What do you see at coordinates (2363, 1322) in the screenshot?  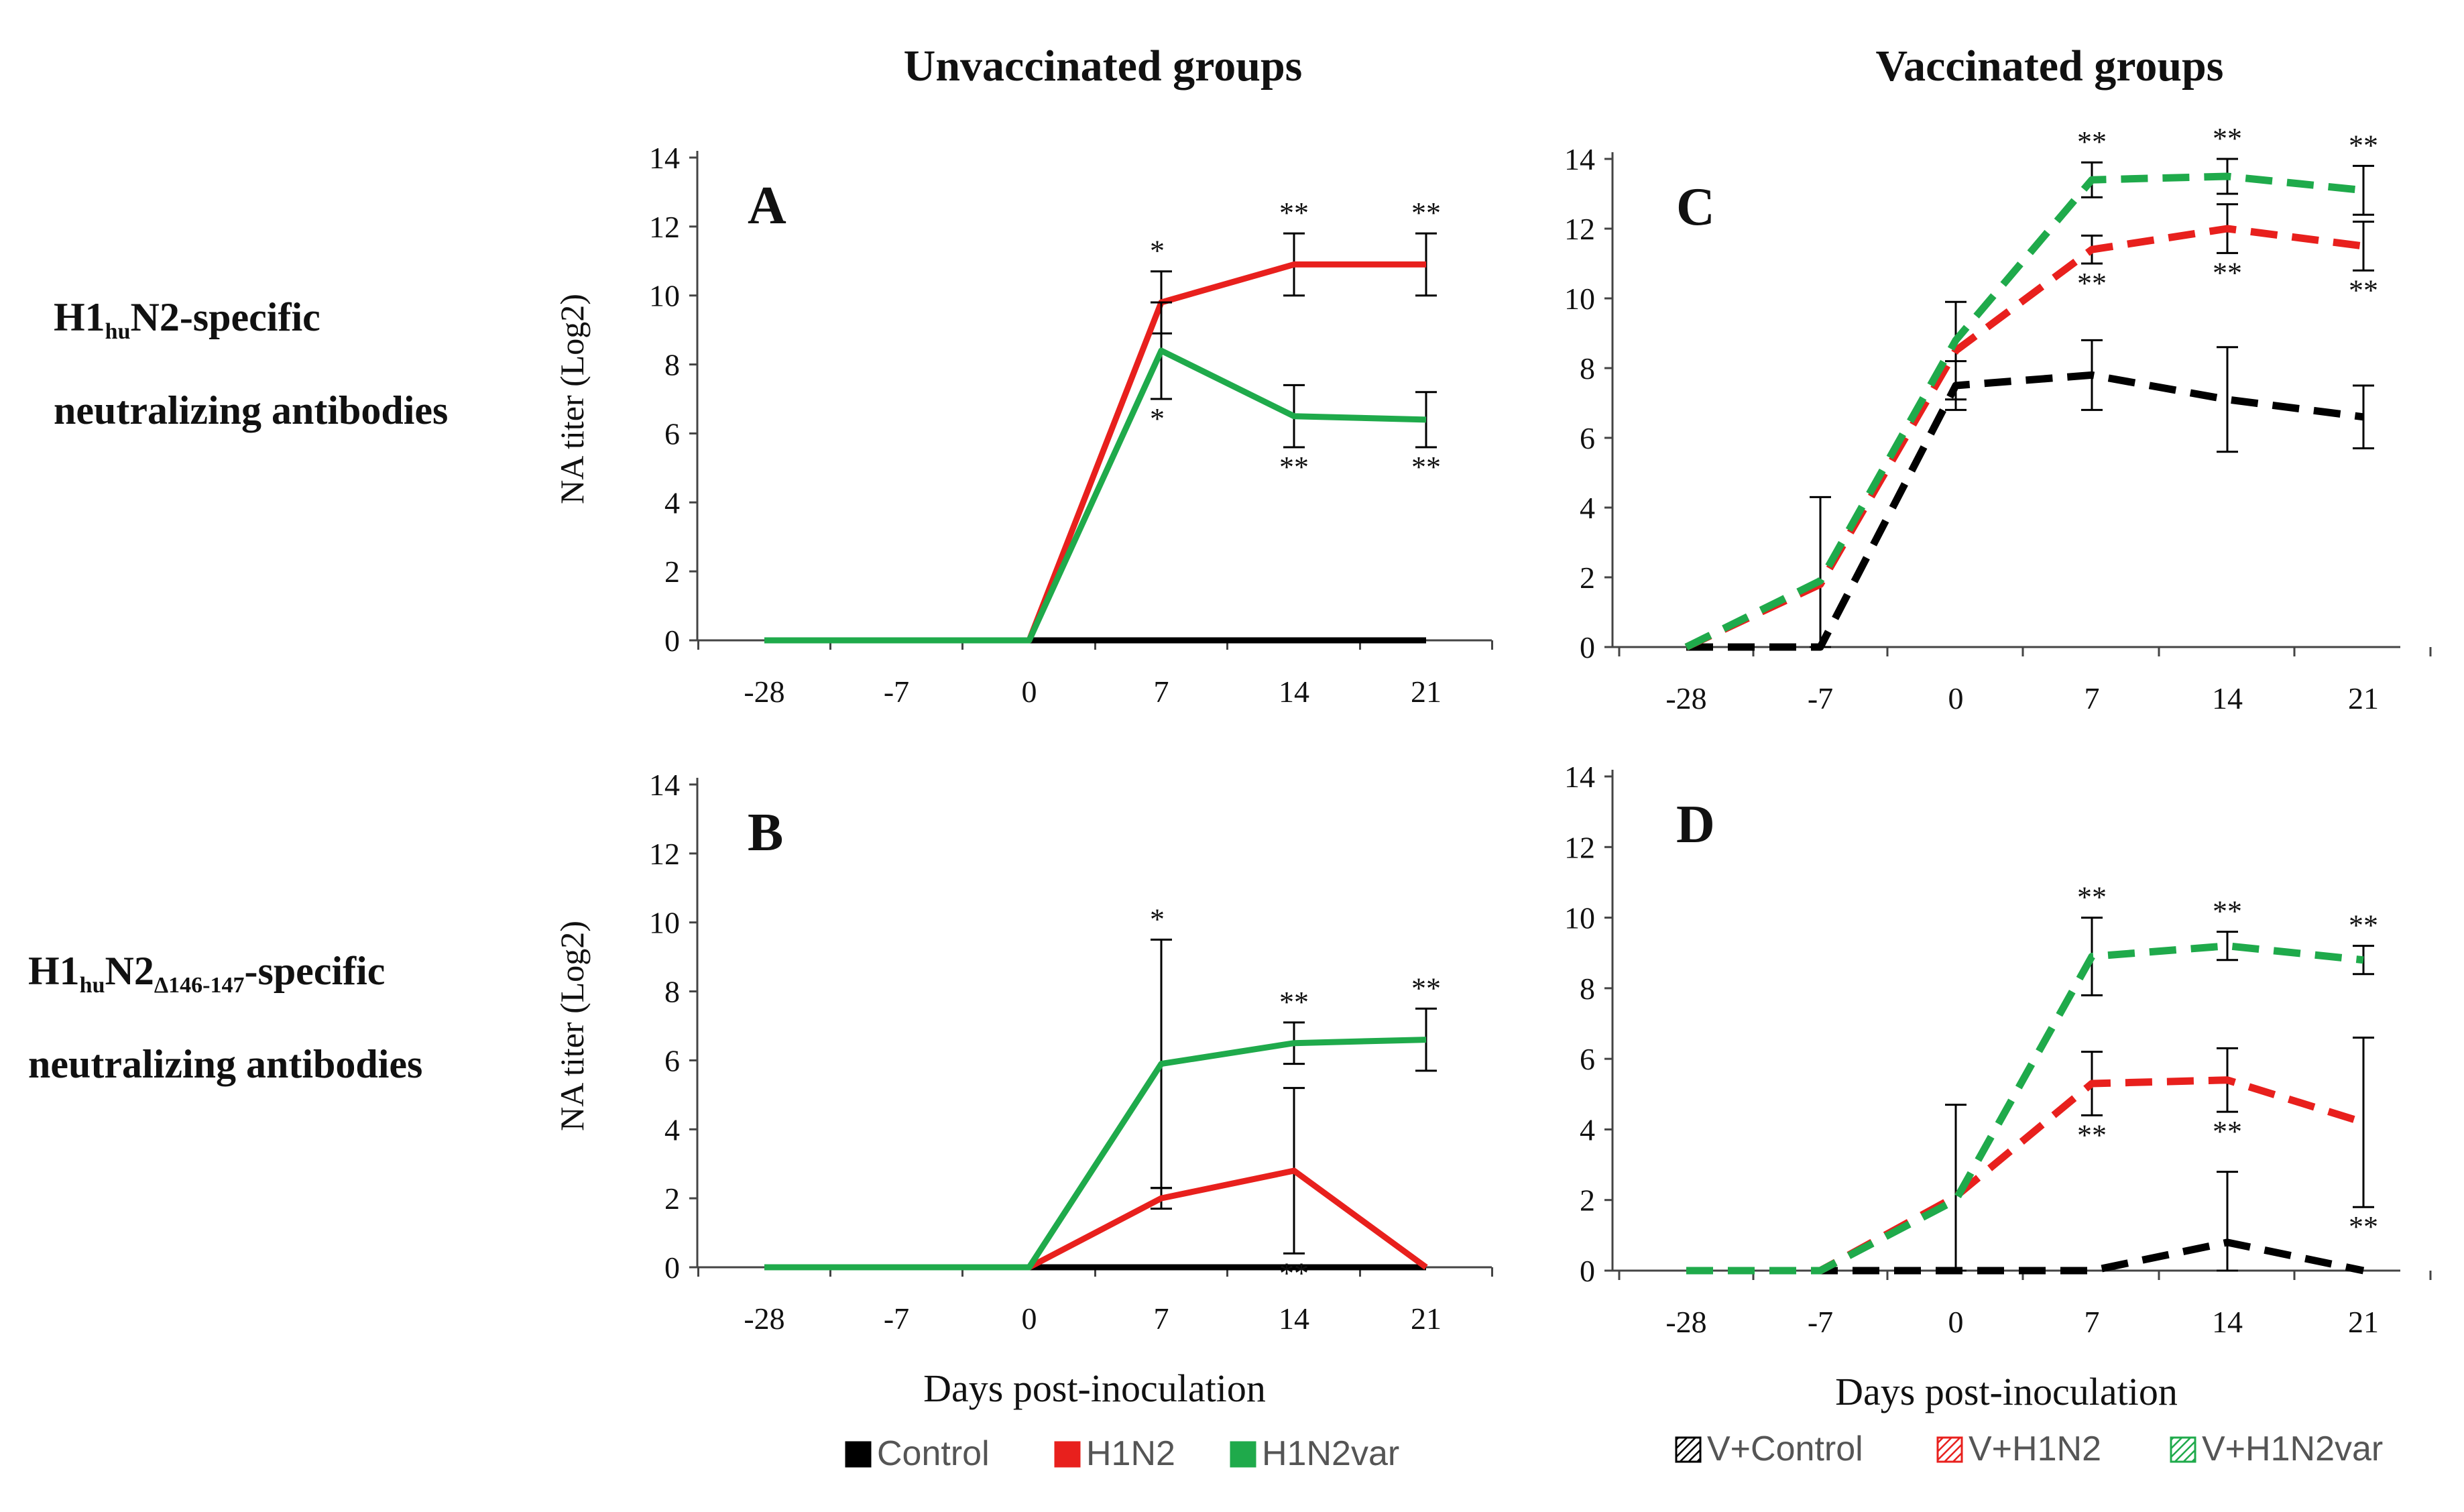 I see `panel-d-x-tick-label: 21` at bounding box center [2363, 1322].